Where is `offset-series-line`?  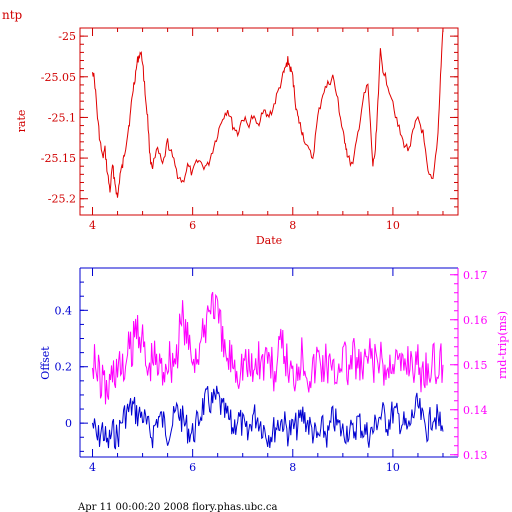 offset-series-line is located at coordinates (268, 417).